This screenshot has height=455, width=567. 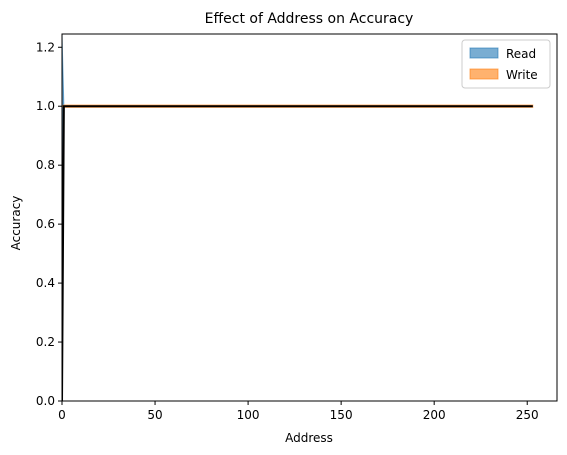 I want to click on legend-label-read: Read, so click(x=521, y=54).